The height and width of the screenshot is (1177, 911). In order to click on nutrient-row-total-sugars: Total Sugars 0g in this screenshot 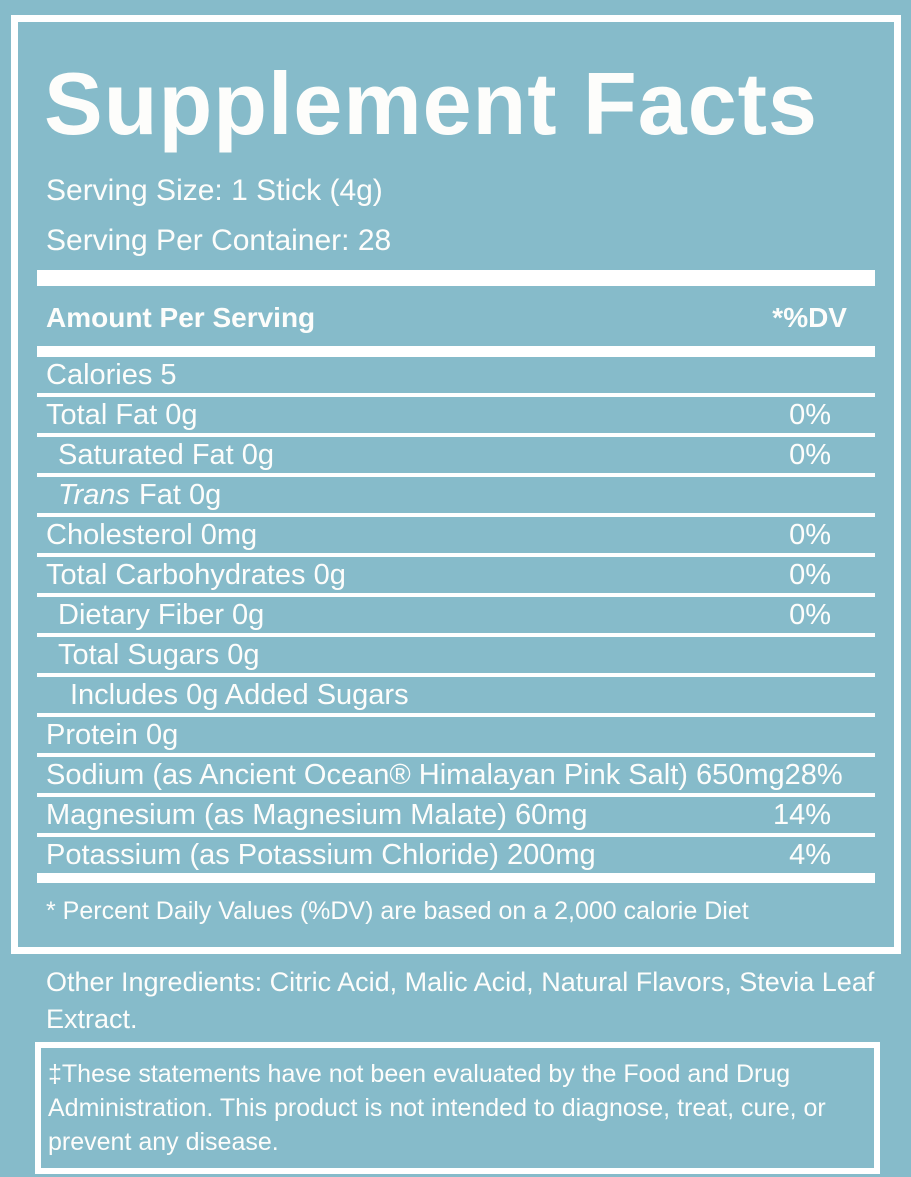, I will do `click(456, 657)`.